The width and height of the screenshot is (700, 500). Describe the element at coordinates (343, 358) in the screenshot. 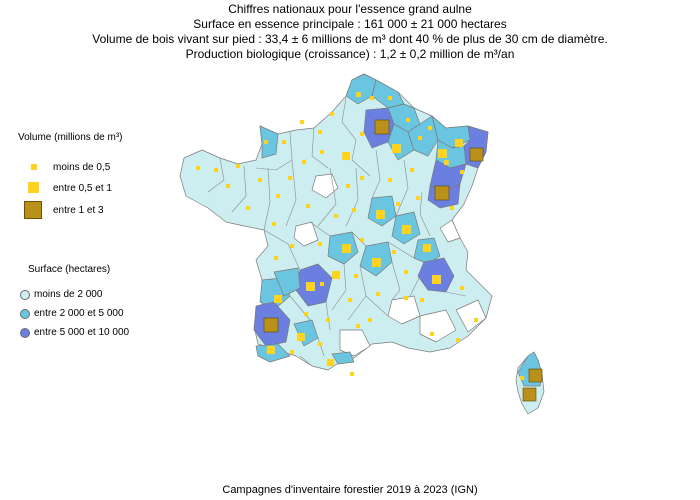

I see `dept-herault` at that location.